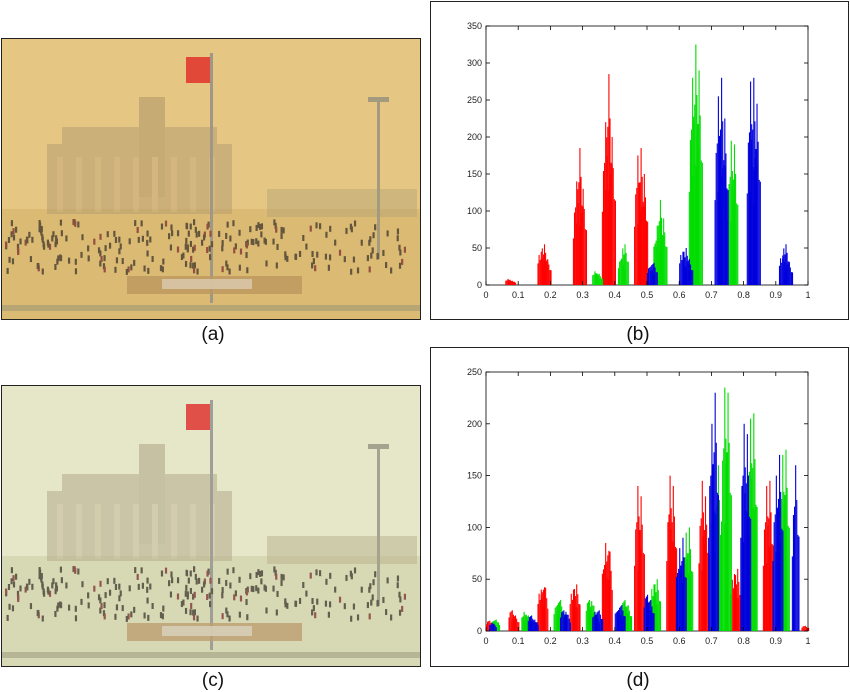 Image resolution: width=850 pixels, height=692 pixels. What do you see at coordinates (206, 594) in the screenshot?
I see `crowd` at bounding box center [206, 594].